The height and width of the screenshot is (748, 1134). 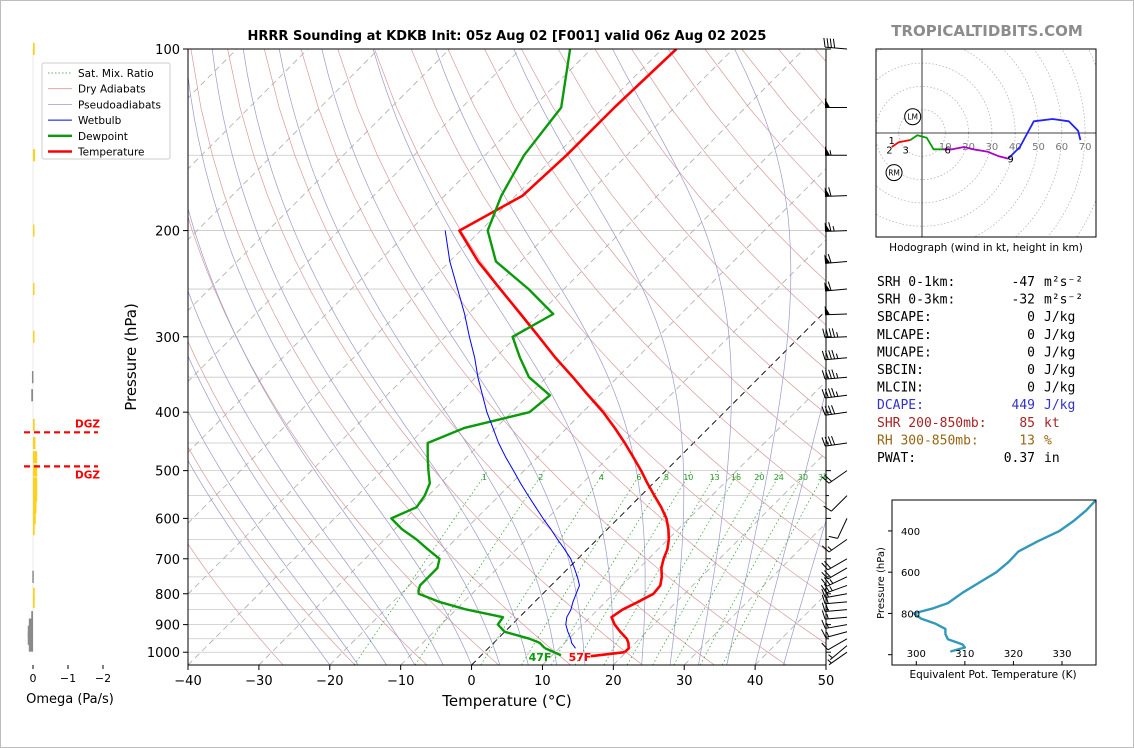 What do you see at coordinates (1015, 147) in the screenshot?
I see `hodograph-ring-label: 40` at bounding box center [1015, 147].